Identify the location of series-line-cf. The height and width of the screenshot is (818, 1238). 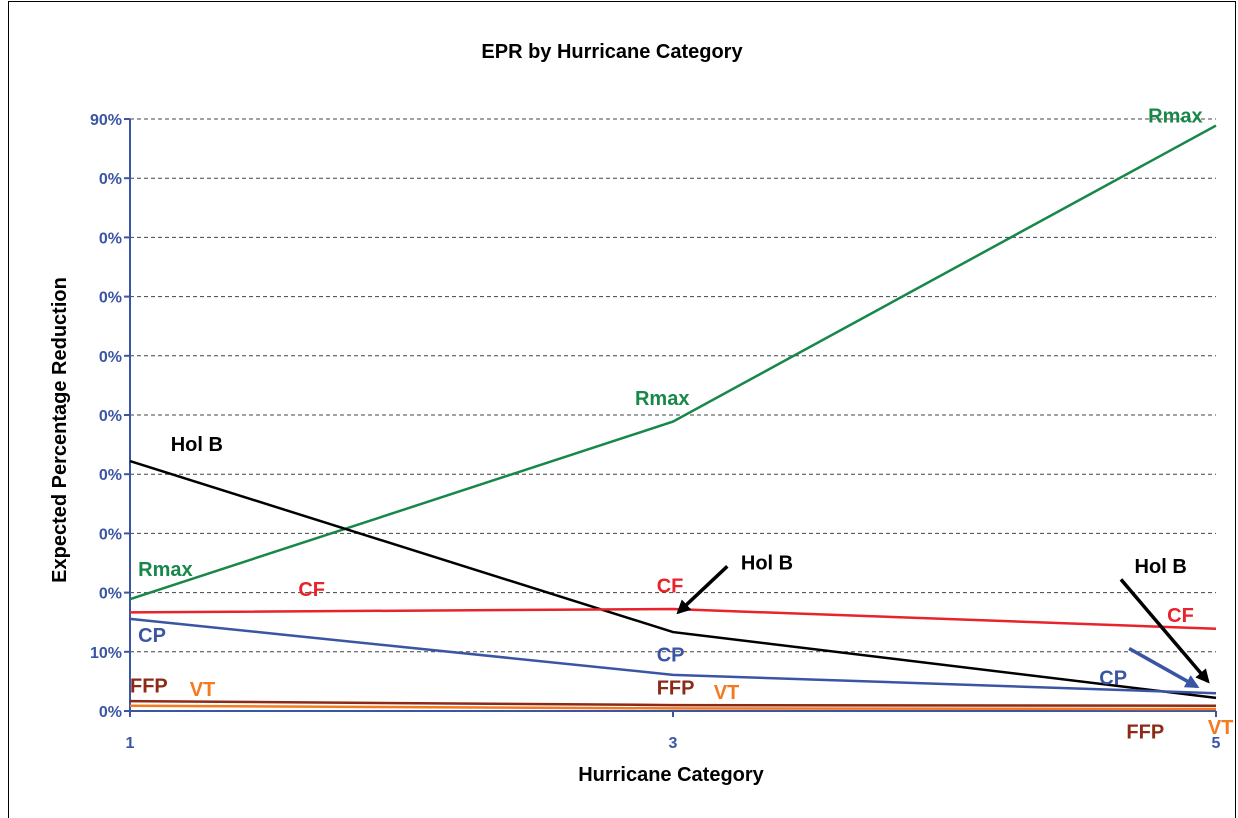
(673, 619).